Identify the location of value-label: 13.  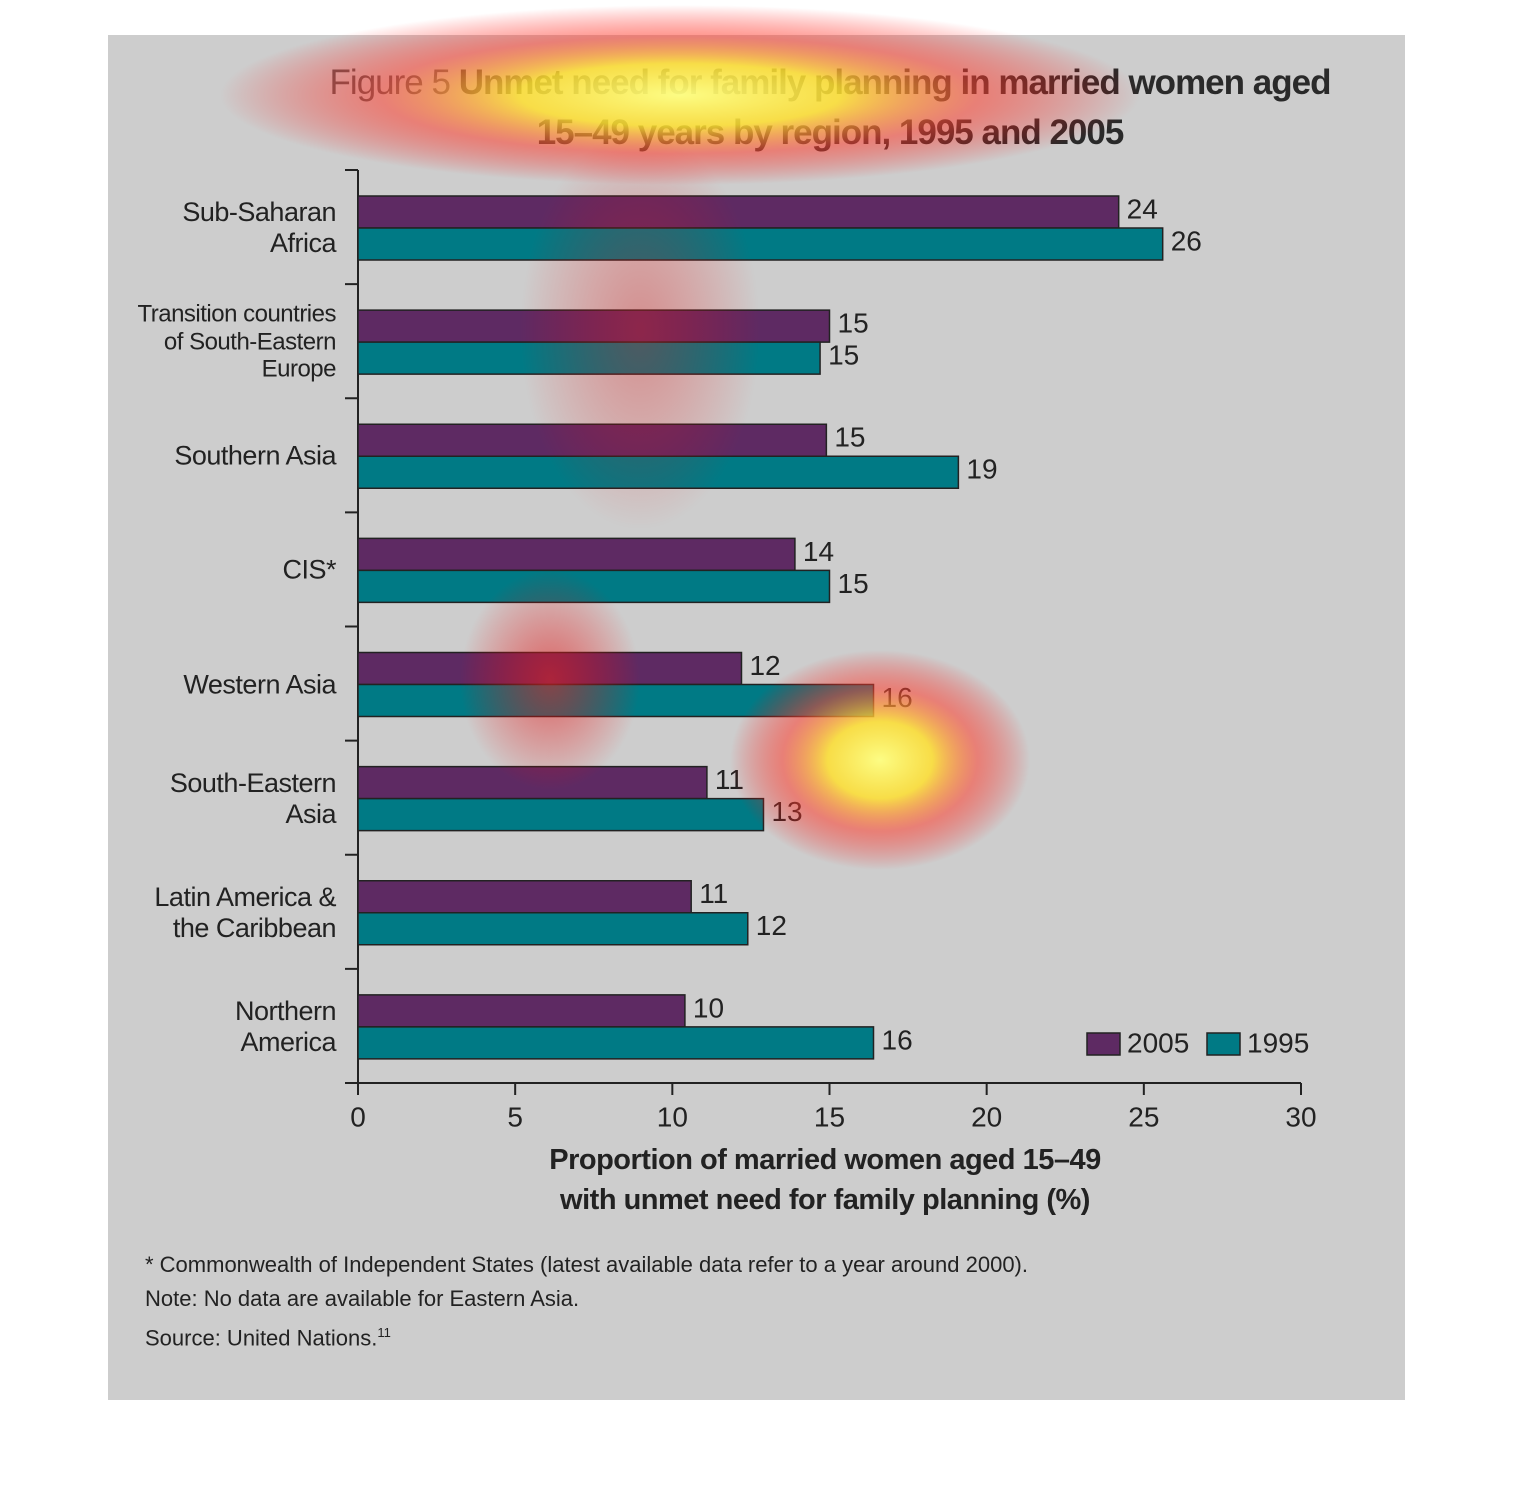
(786, 811).